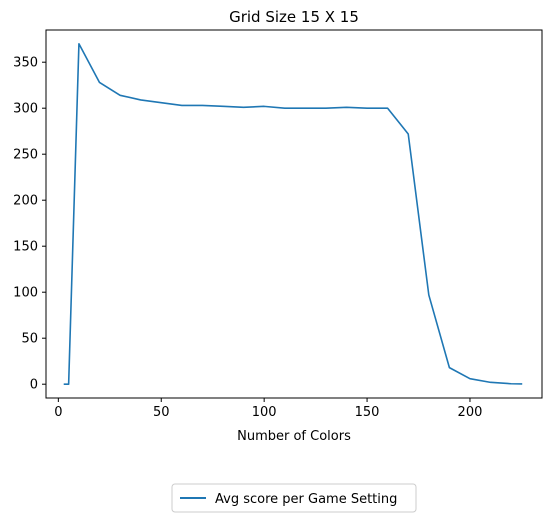  I want to click on y-tick-label: 350, so click(25, 63).